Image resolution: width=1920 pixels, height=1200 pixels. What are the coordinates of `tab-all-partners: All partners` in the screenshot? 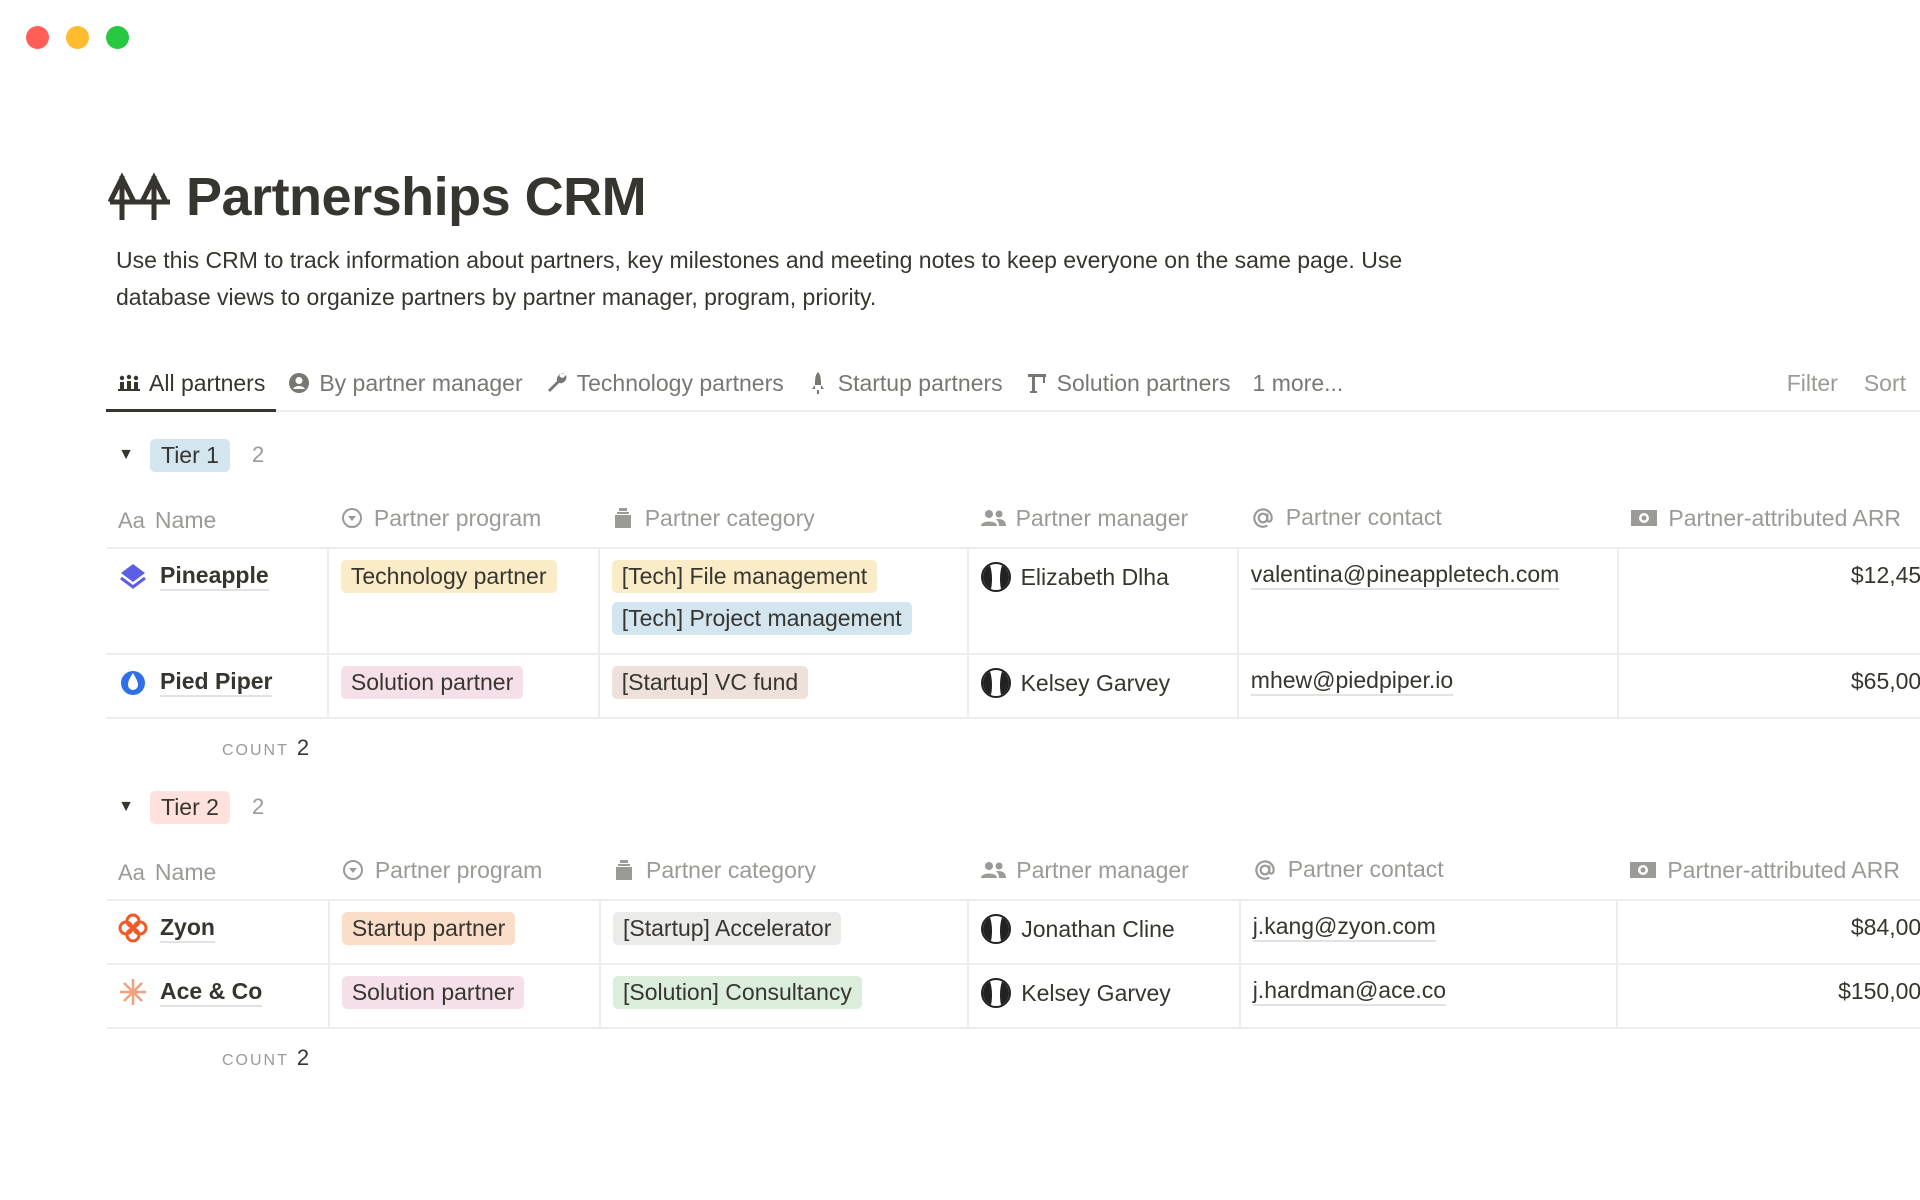 It's located at (191, 384).